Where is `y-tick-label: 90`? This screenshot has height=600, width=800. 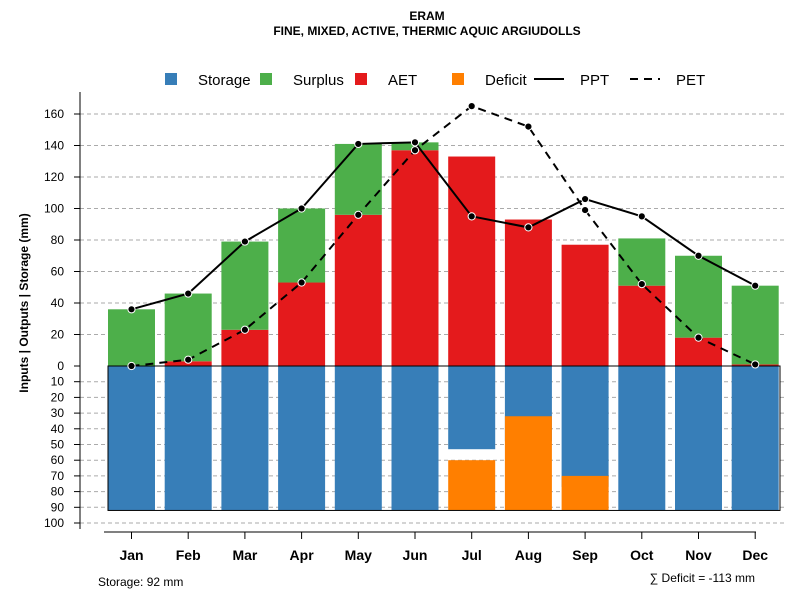 y-tick-label: 90 is located at coordinates (58, 507).